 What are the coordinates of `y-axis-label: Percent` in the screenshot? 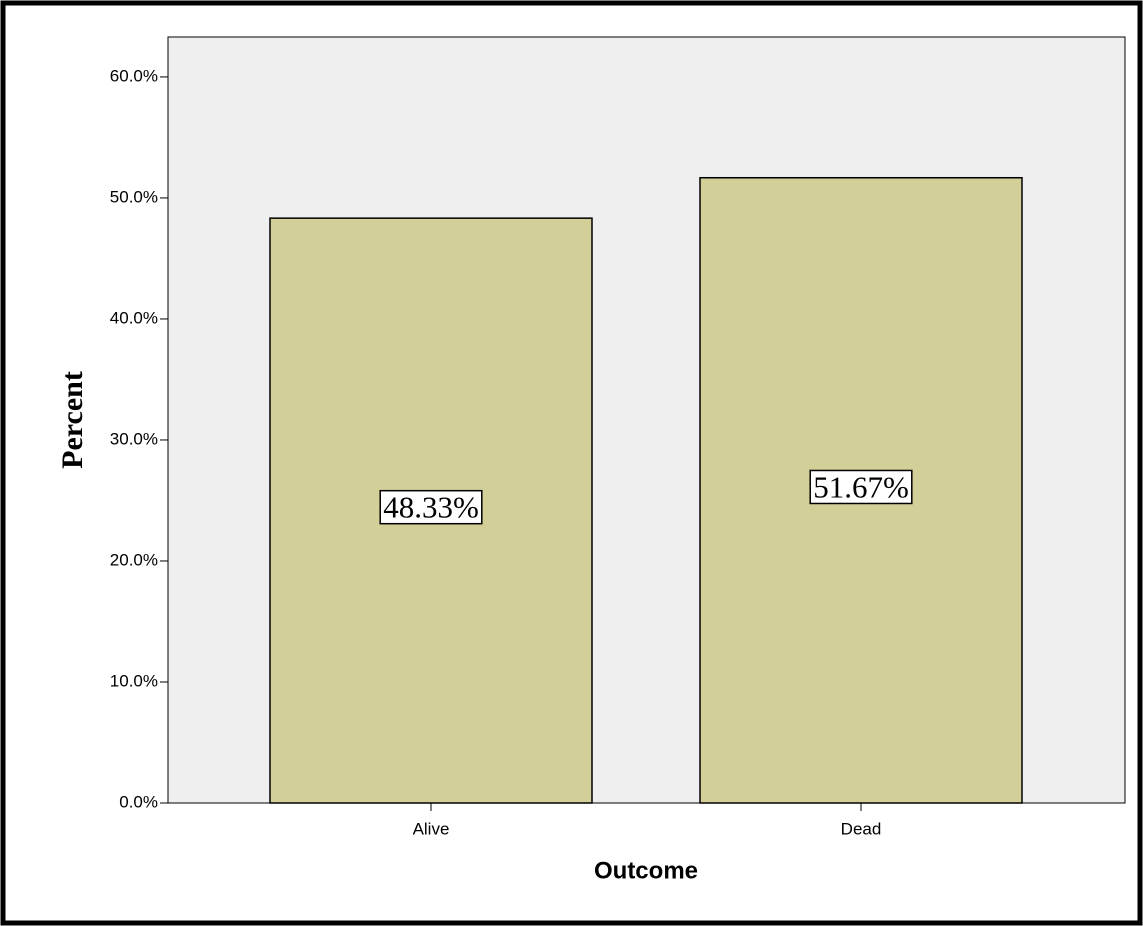 It's located at (72, 420).